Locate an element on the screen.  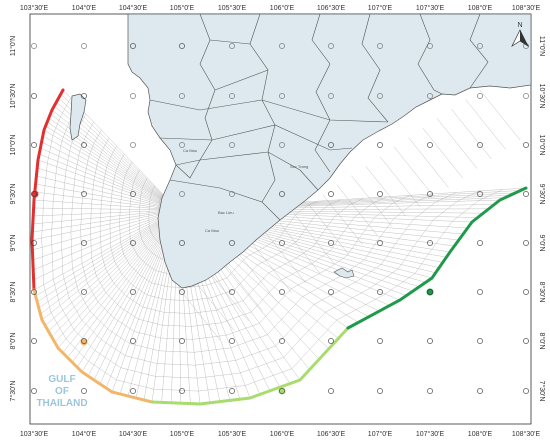
boundary-southwest-orange is located at coordinates (93, 346).